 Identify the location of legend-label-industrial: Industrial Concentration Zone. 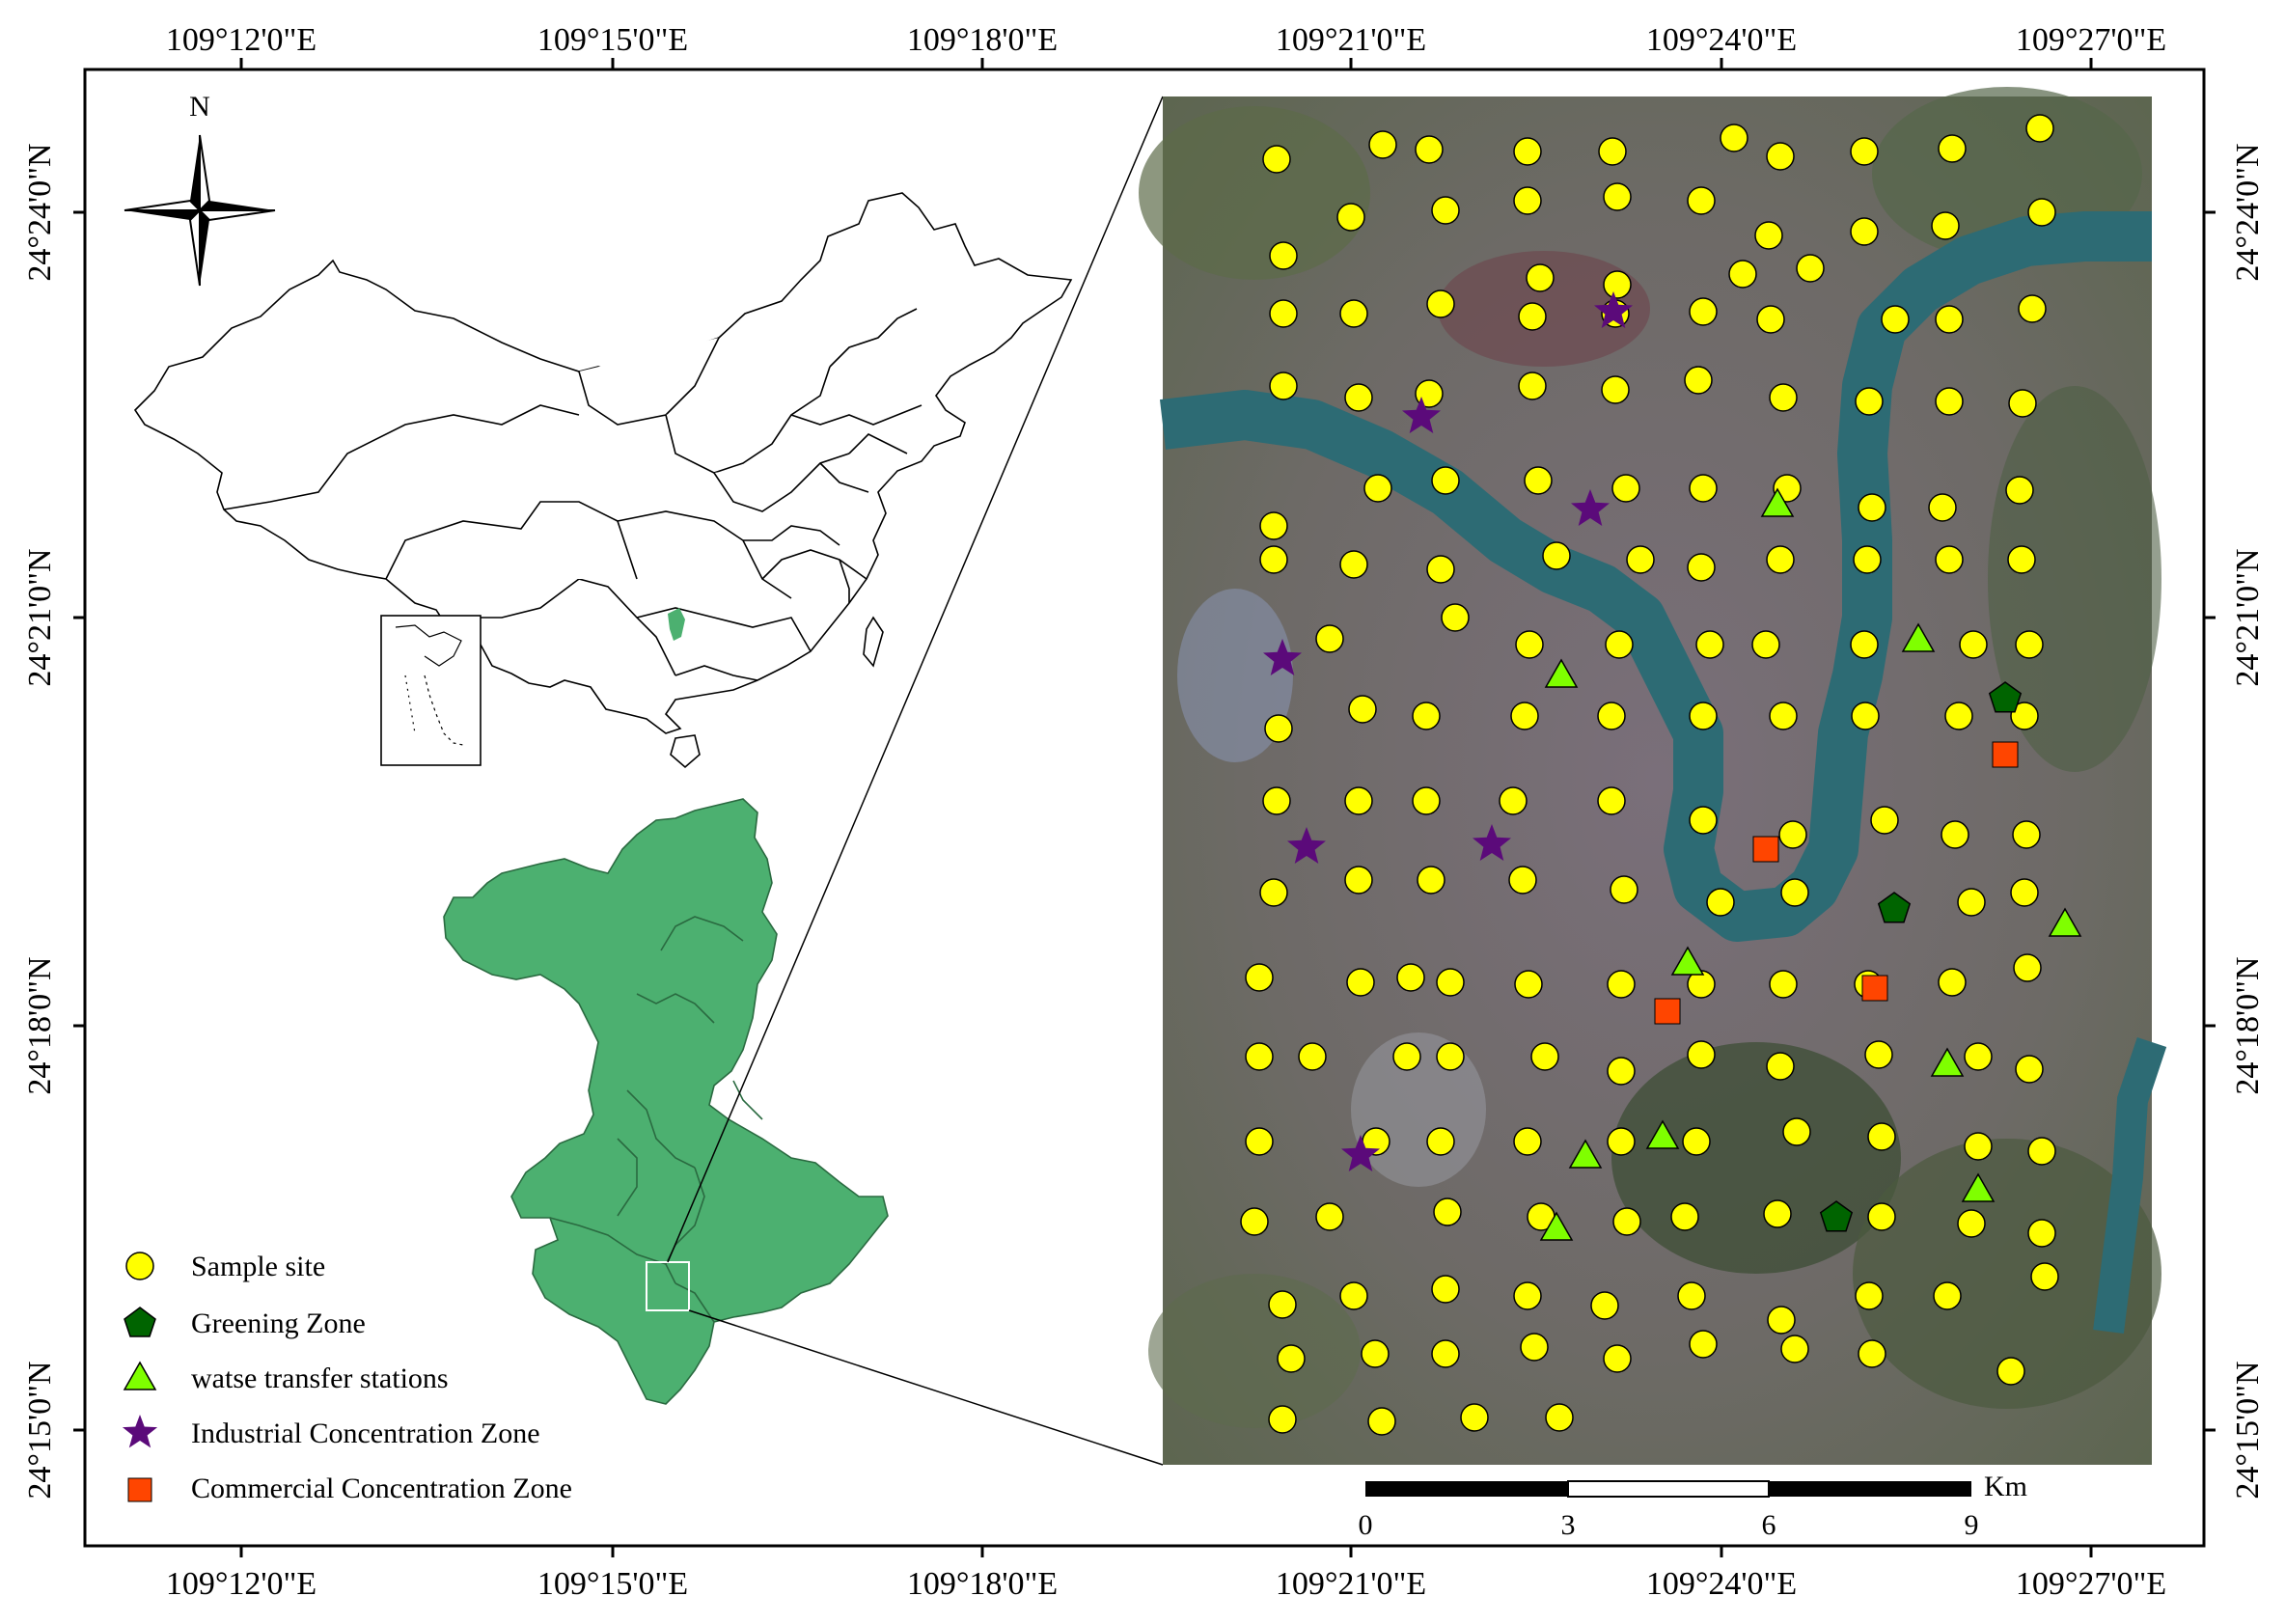
(365, 1434).